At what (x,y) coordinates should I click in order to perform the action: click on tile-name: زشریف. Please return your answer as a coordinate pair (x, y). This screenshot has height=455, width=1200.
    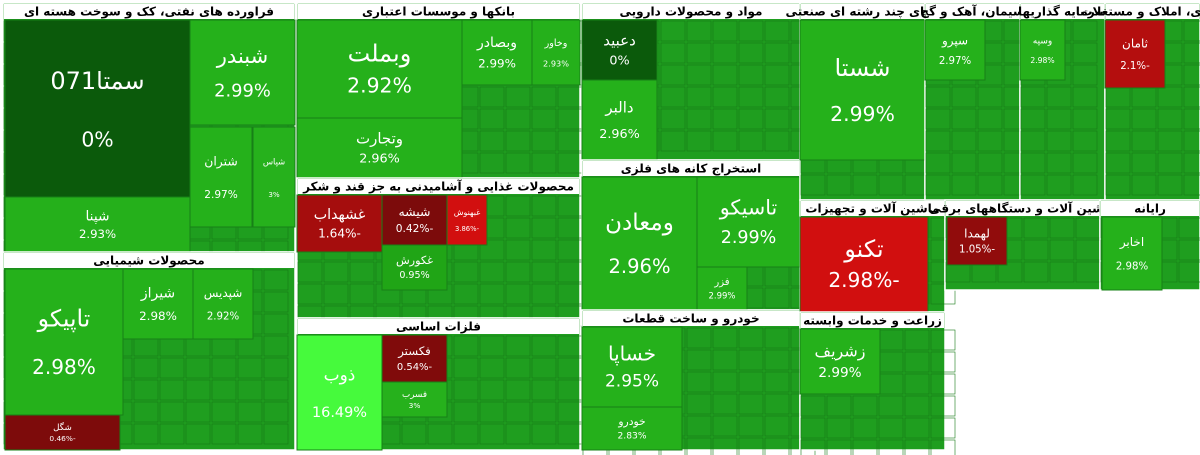
    Looking at the image, I should click on (840, 351).